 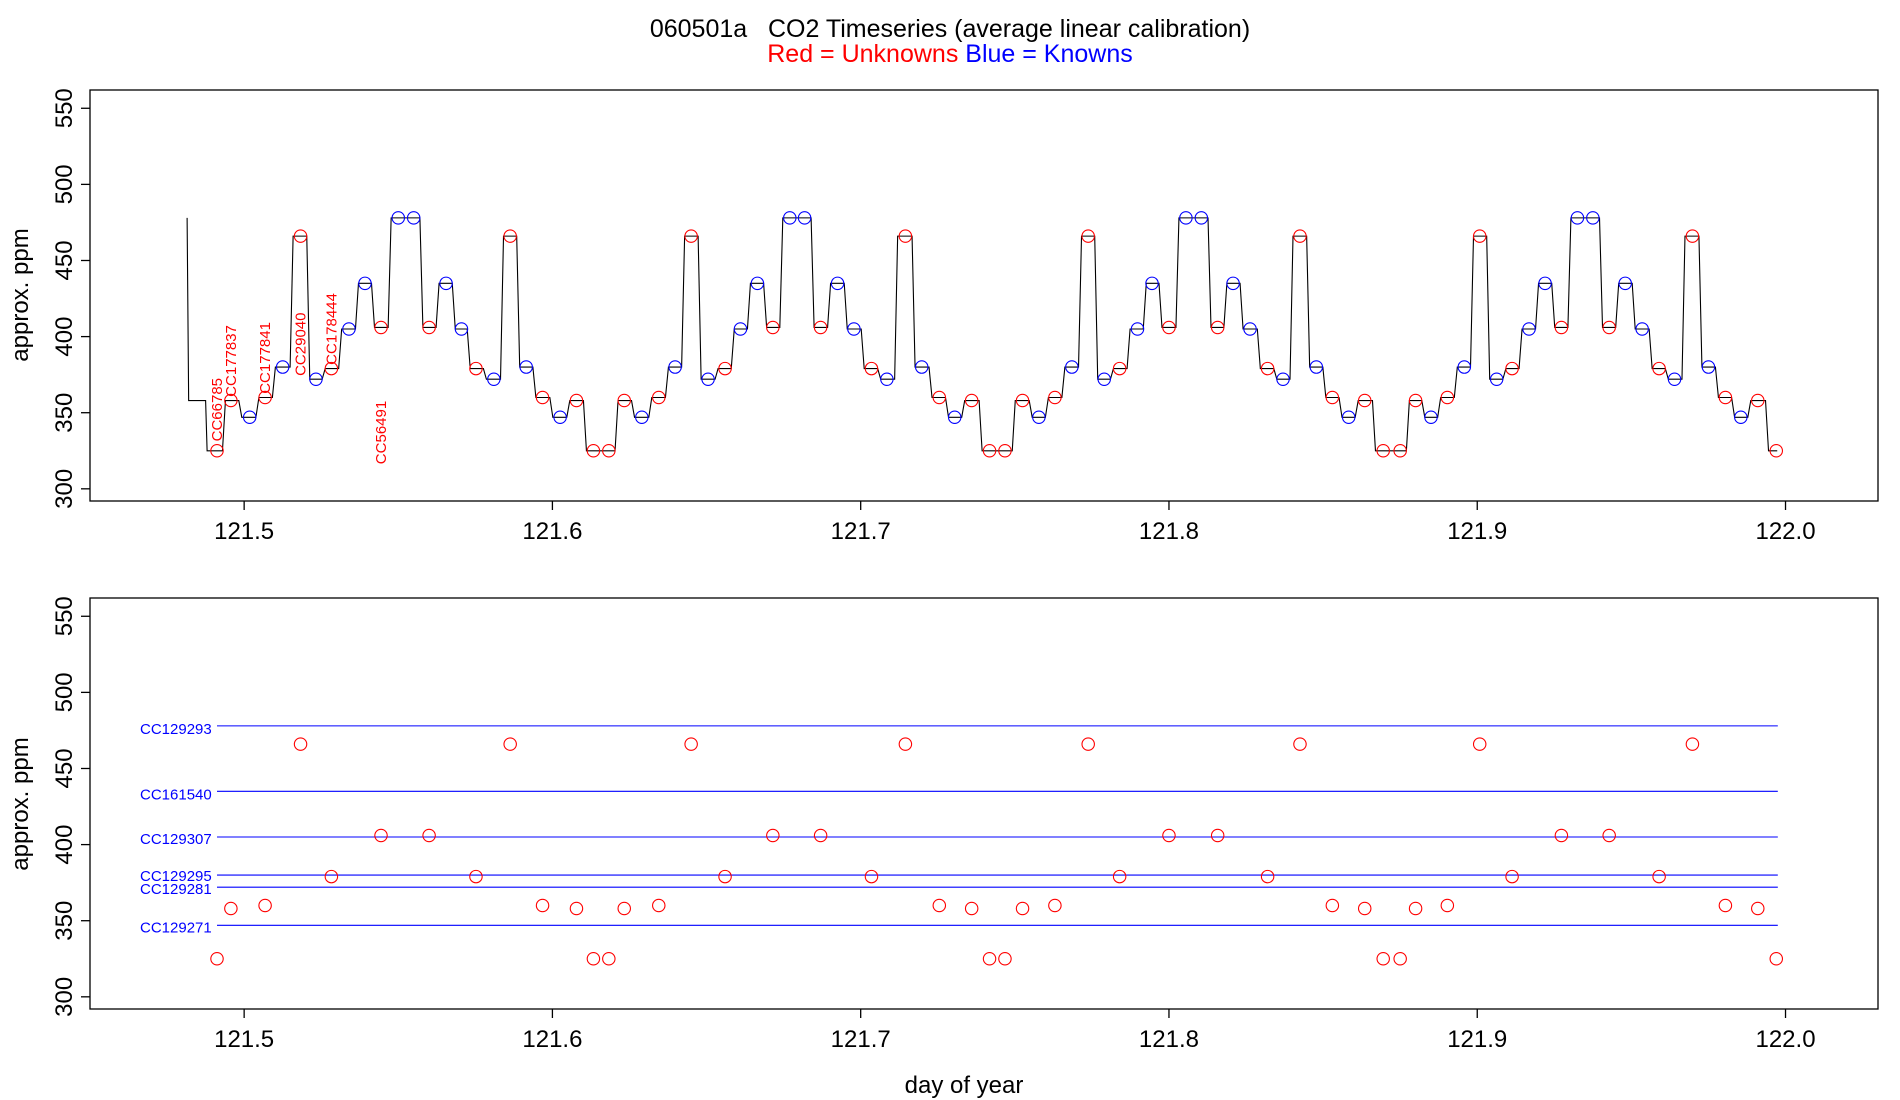 What do you see at coordinates (552, 1039) in the screenshot?
I see `bottom-x-tick-label: 121.6` at bounding box center [552, 1039].